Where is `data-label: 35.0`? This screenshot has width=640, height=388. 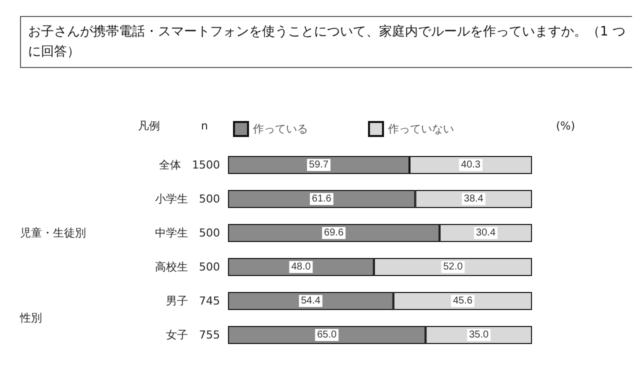 data-label: 35.0 is located at coordinates (479, 335).